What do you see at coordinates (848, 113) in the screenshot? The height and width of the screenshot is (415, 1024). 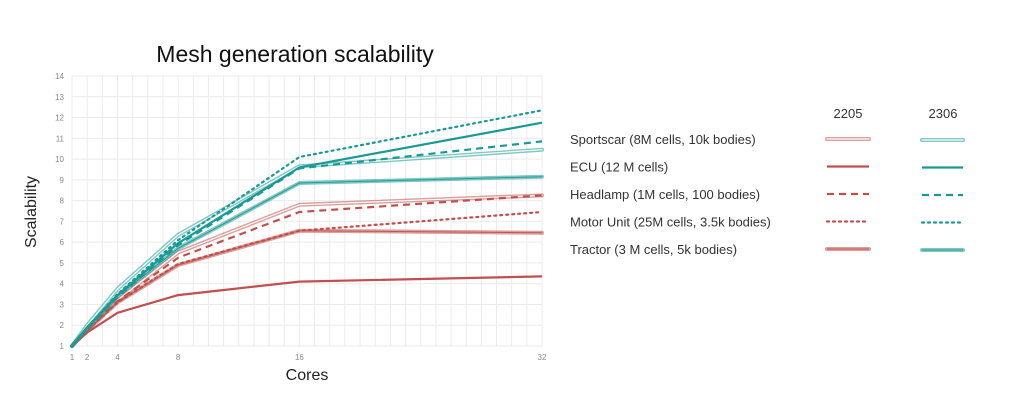 I see `legend-header-2205: 2205` at bounding box center [848, 113].